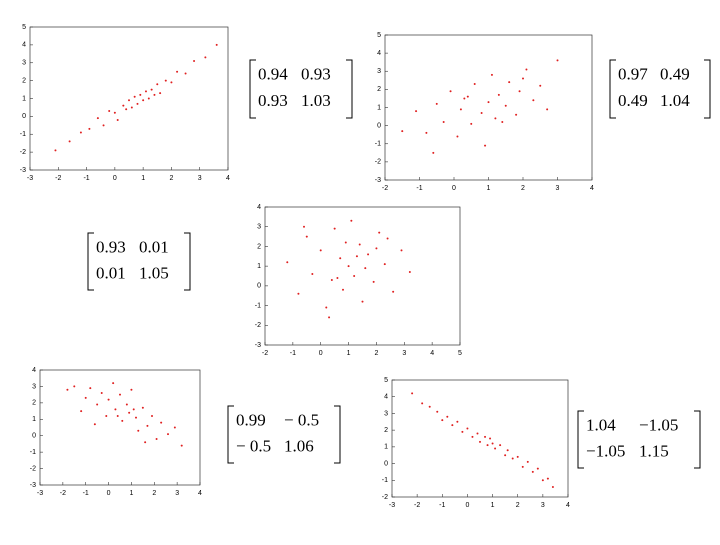 This screenshot has width=720, height=545. I want to click on scatter-plot: -3 -2 -1 0 1 2 3 4 -3 -2 -1 0 1 2 3 4 5, so click(125, 103).